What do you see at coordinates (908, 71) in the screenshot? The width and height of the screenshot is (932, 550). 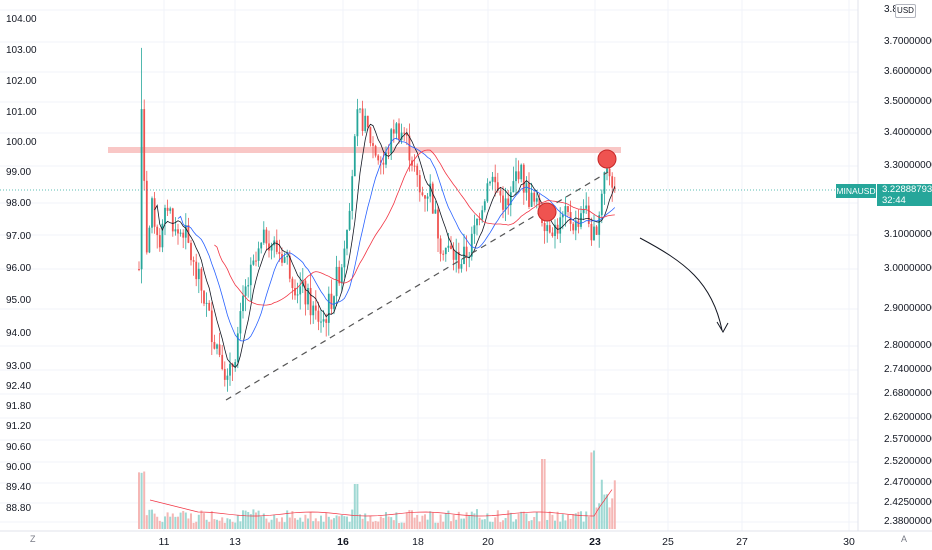 I see `right-axis-tick: 3.60000000` at bounding box center [908, 71].